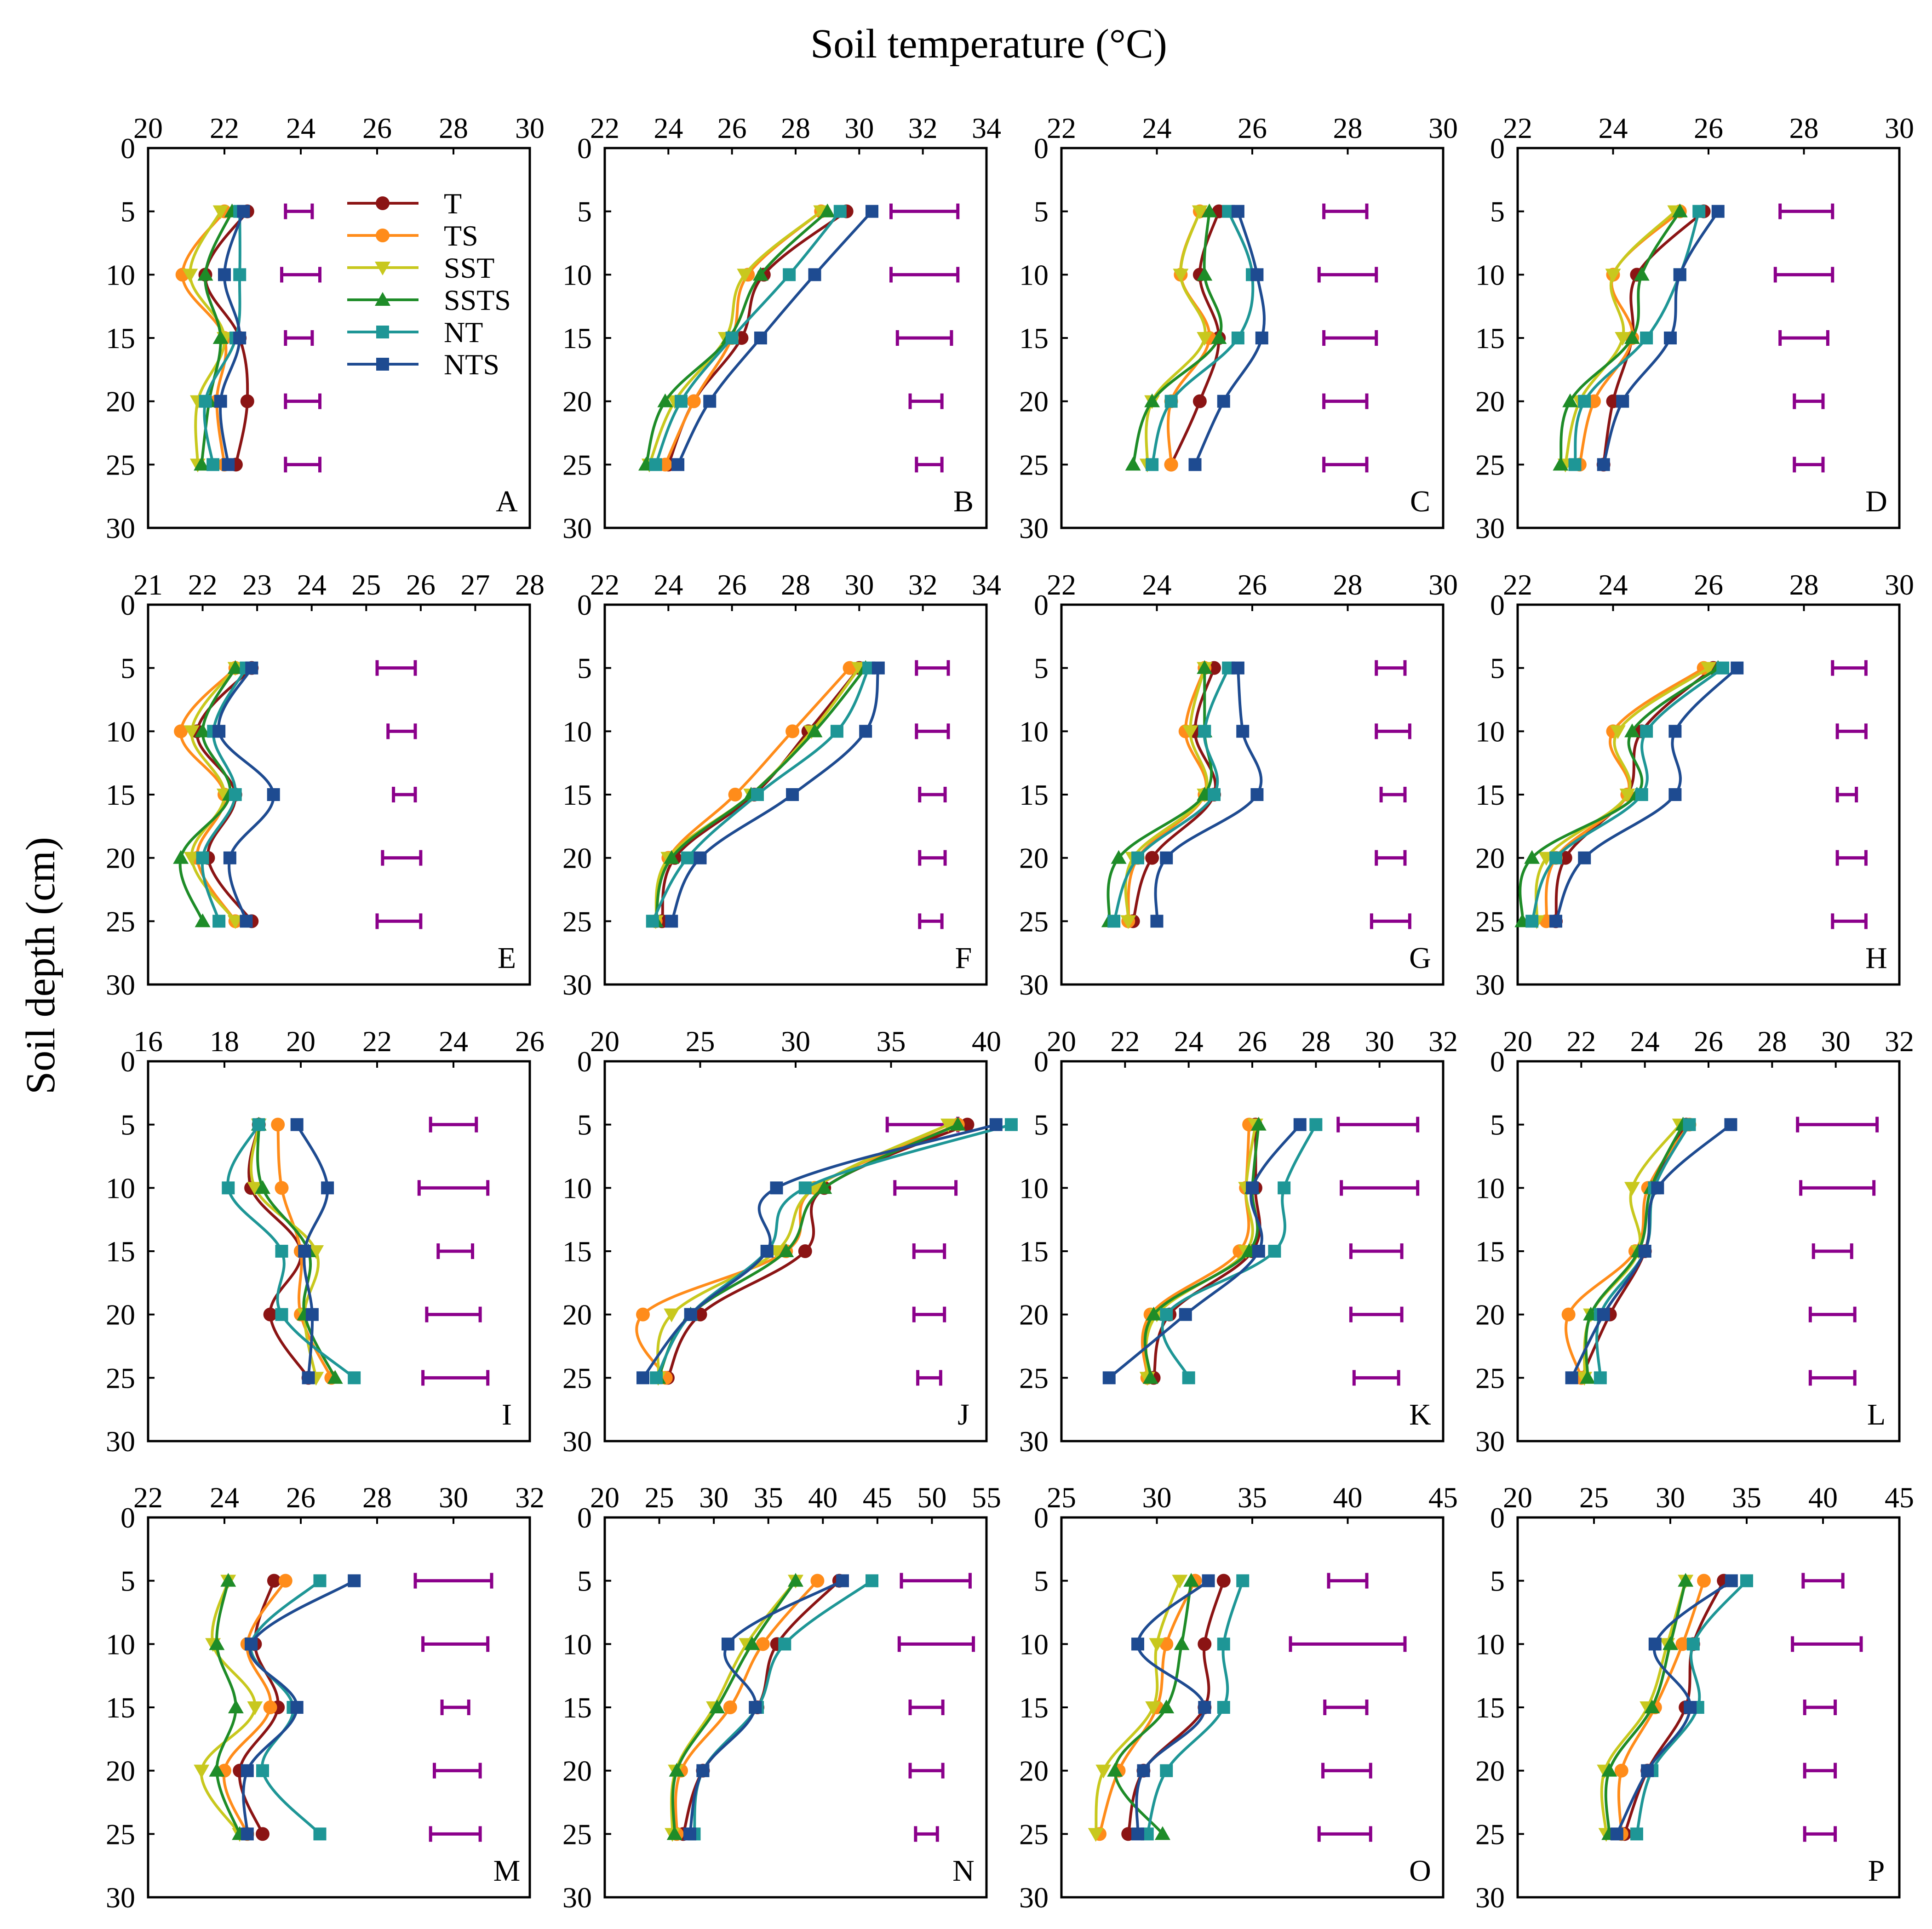  I want to click on y-tick-label: 25, so click(1034, 921).